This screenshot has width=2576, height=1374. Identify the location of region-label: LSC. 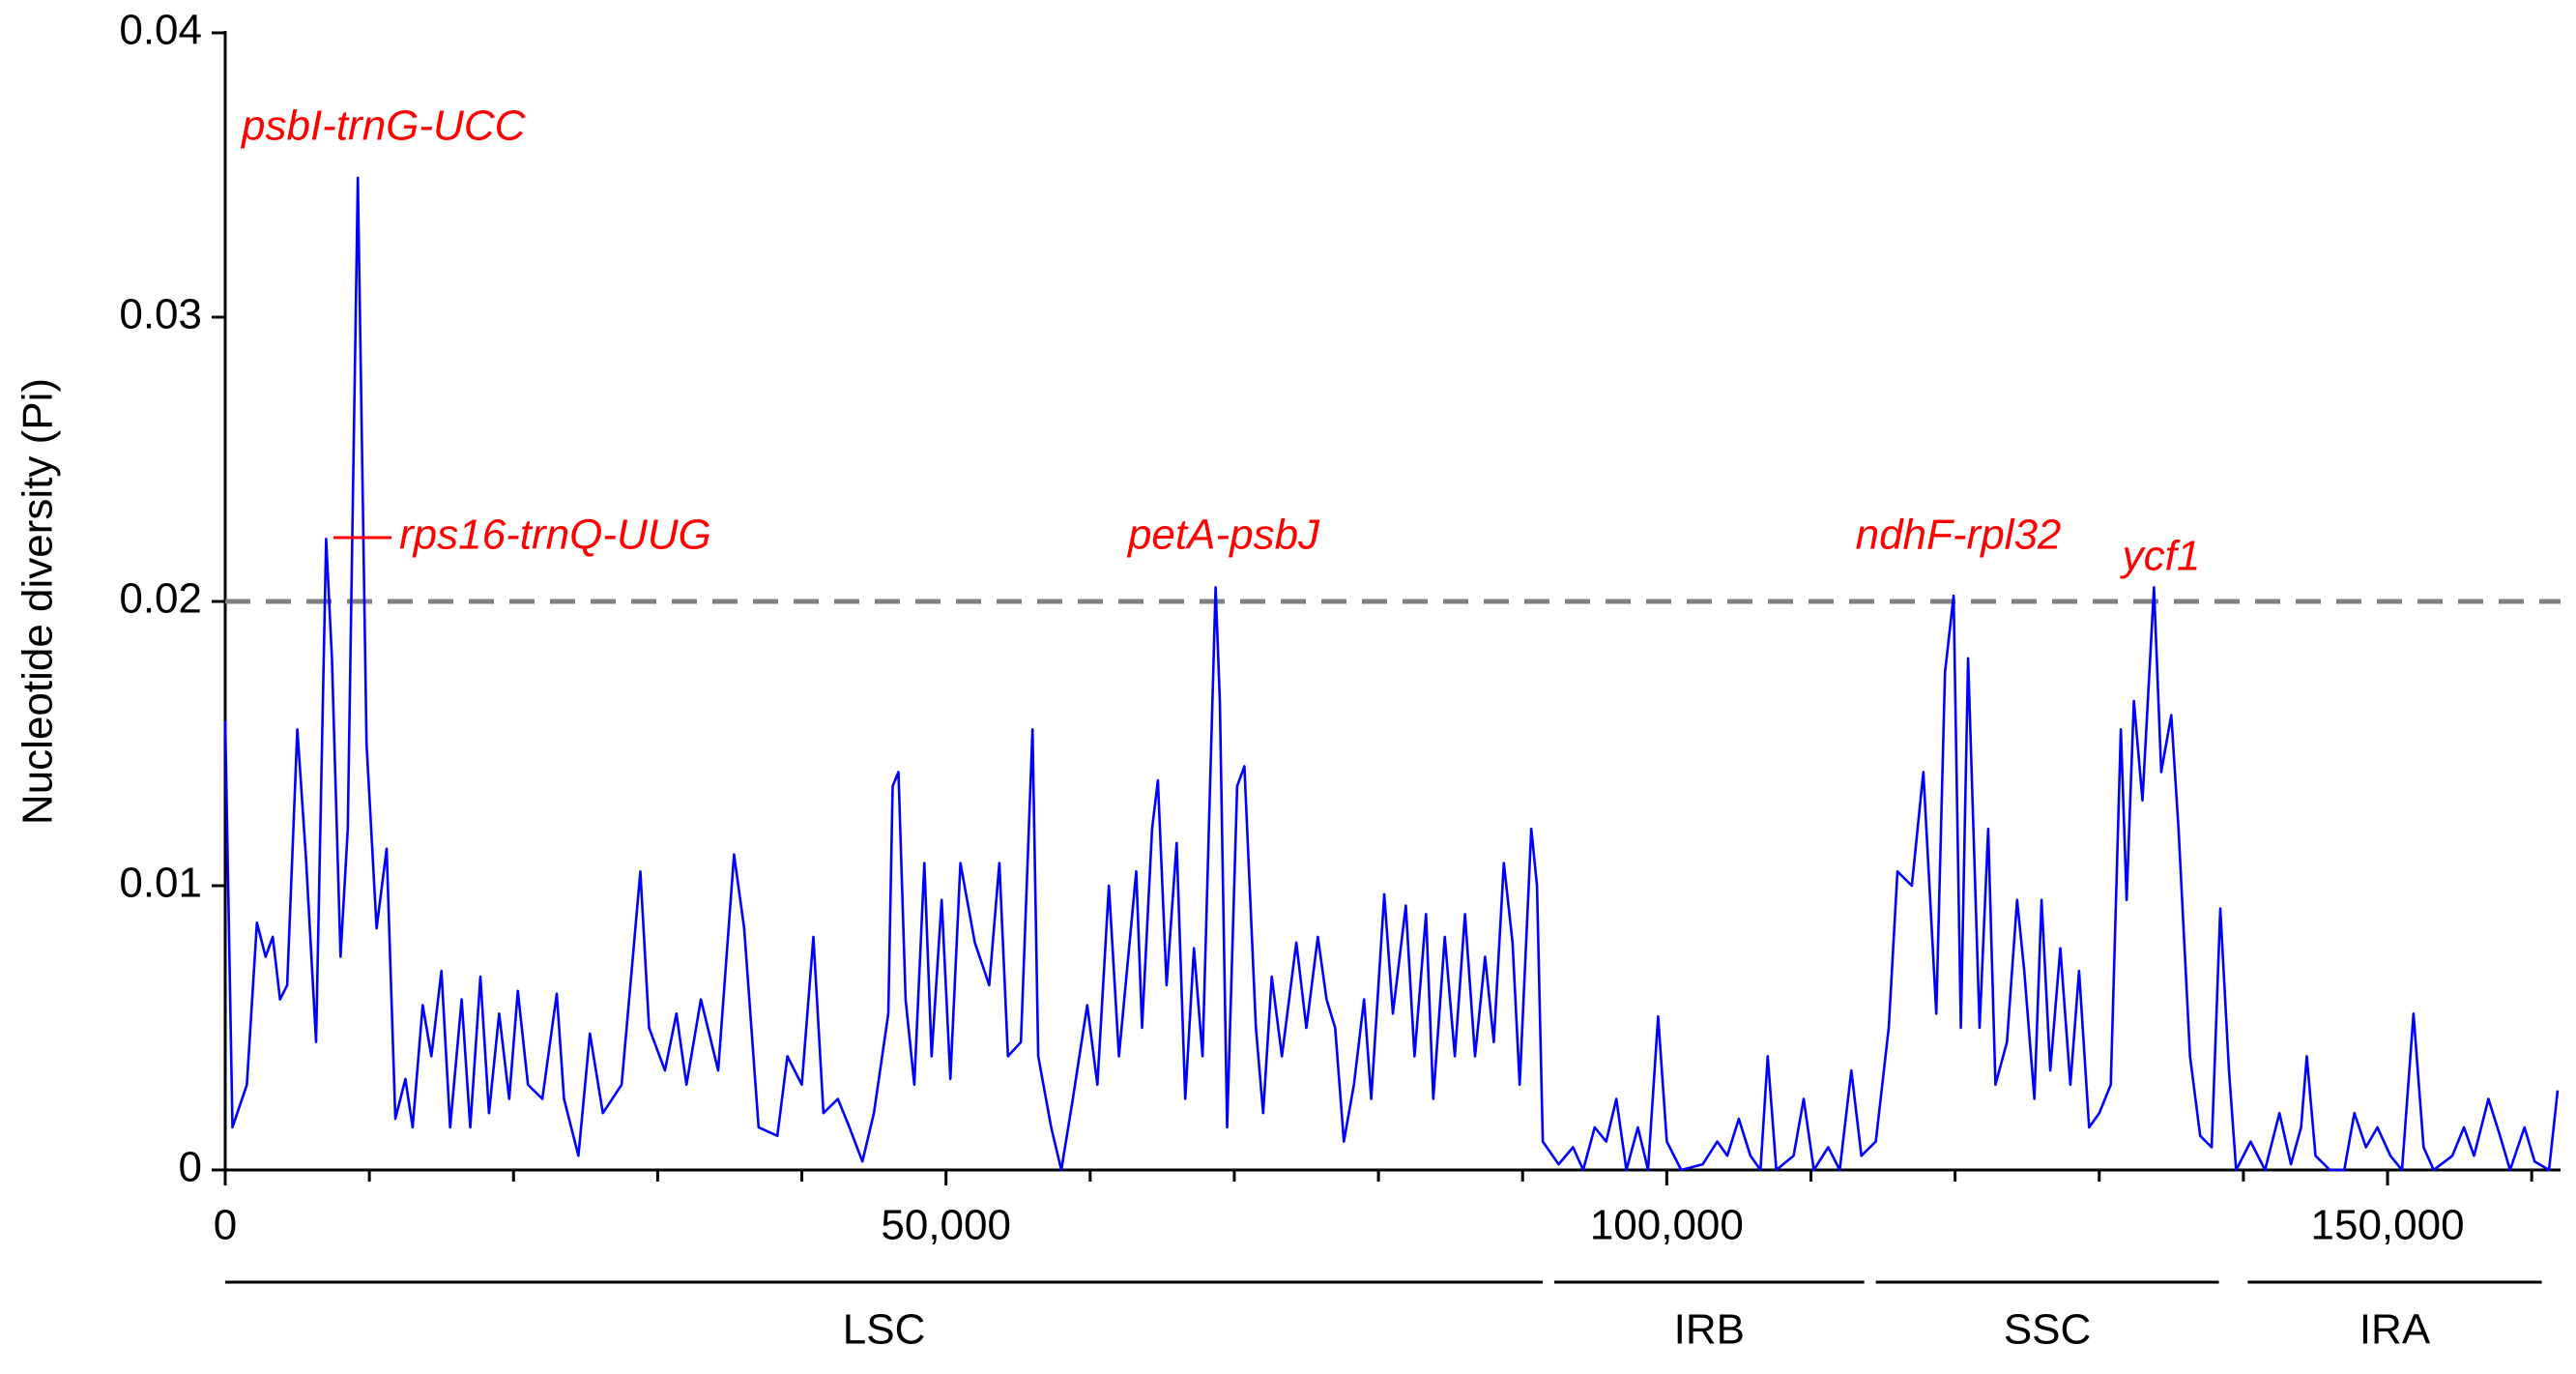
(884, 1330).